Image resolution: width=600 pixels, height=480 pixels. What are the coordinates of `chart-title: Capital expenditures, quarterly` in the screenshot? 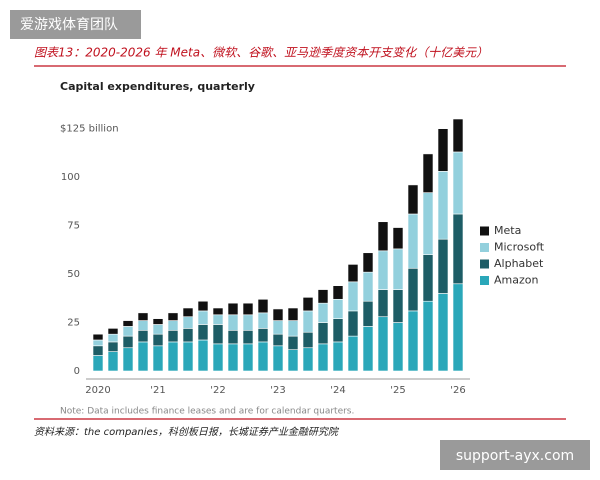 It's located at (157, 86).